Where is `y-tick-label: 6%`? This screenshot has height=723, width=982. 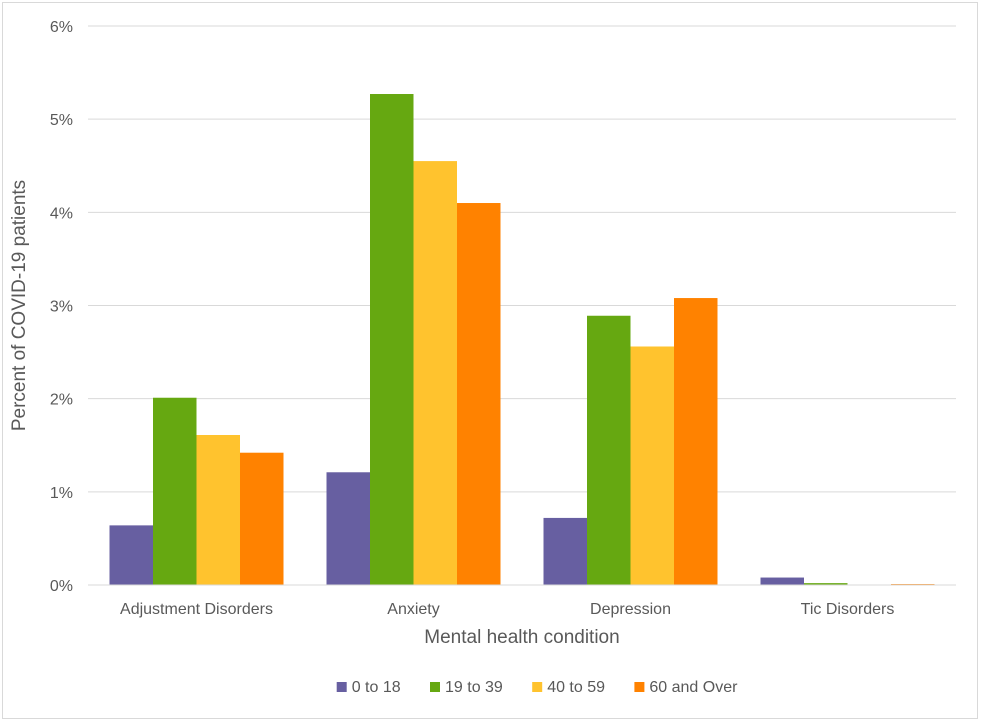
y-tick-label: 6% is located at coordinates (61, 27).